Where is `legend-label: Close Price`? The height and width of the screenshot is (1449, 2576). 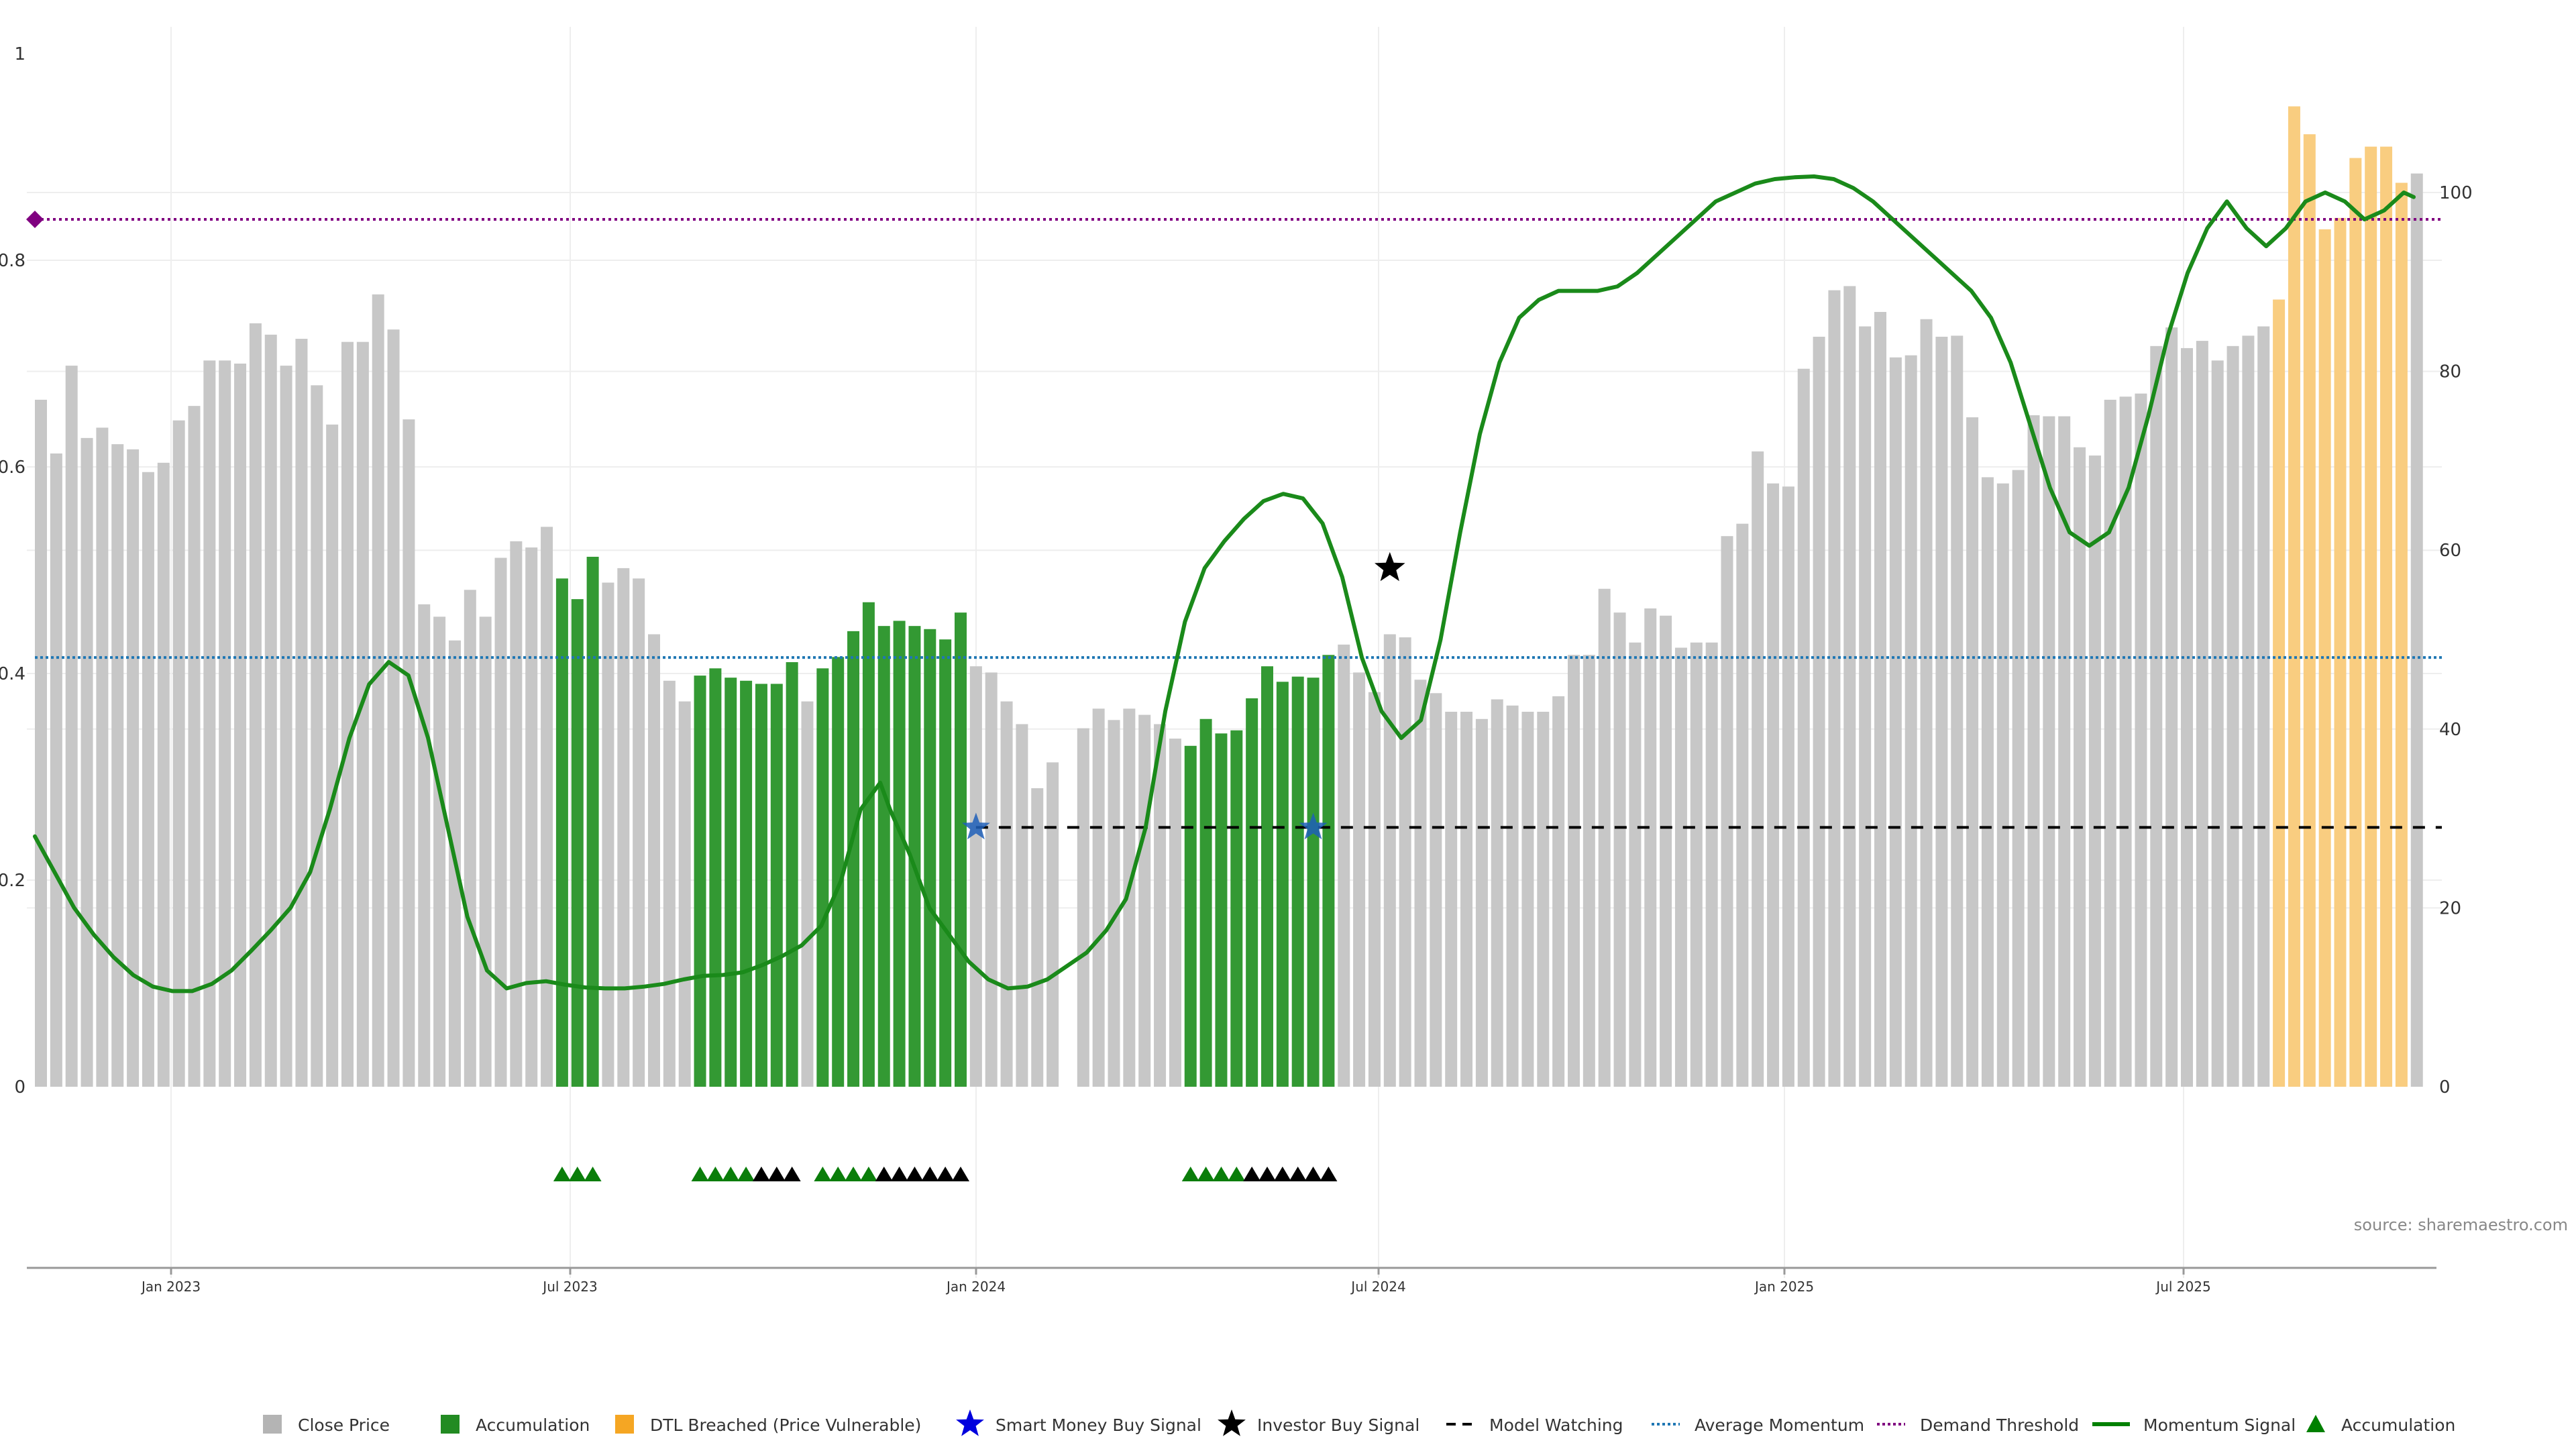 legend-label: Close Price is located at coordinates (344, 1425).